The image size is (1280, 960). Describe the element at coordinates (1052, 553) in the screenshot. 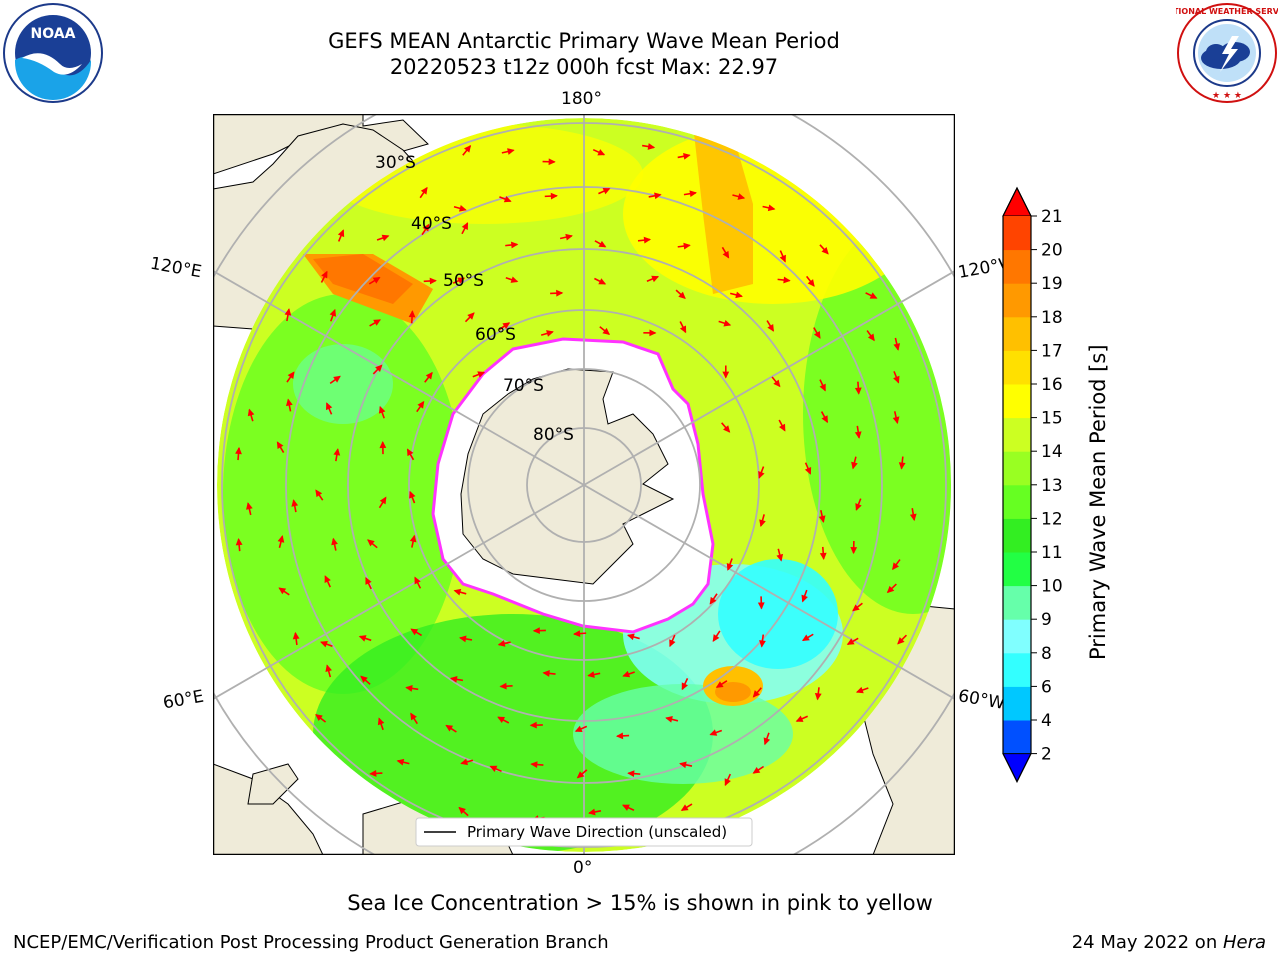

I see `colorbar-tick-label: 11` at that location.